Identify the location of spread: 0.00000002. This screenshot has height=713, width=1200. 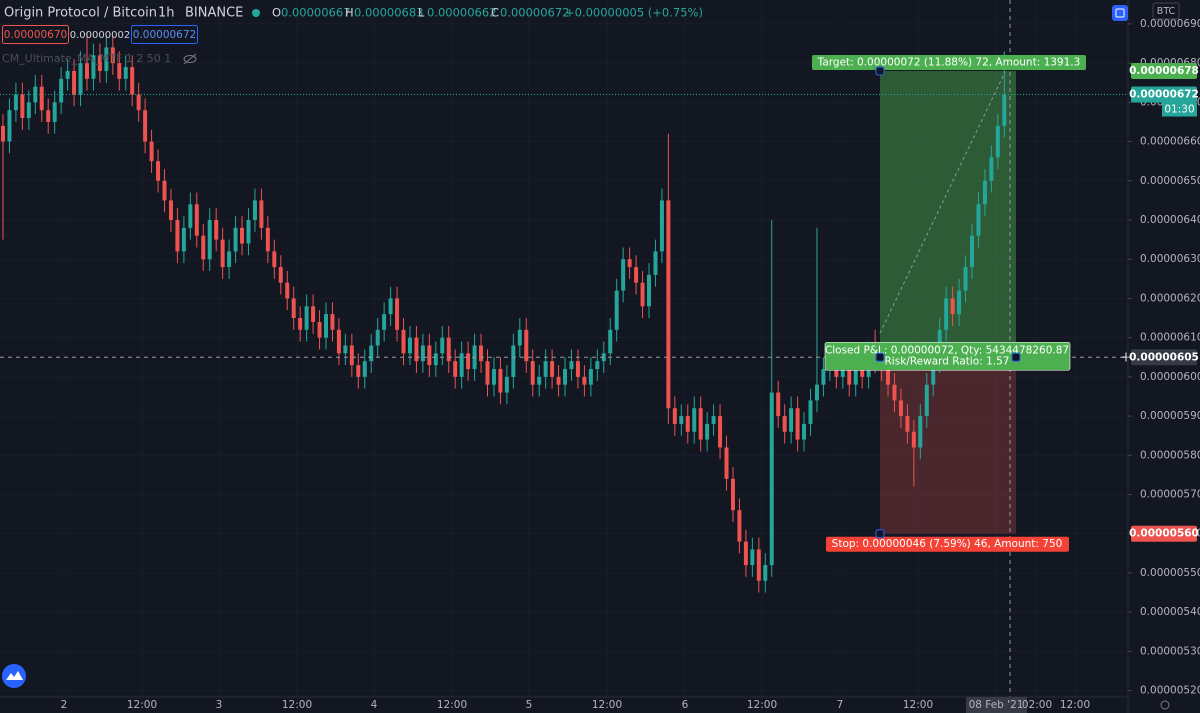
(100, 35).